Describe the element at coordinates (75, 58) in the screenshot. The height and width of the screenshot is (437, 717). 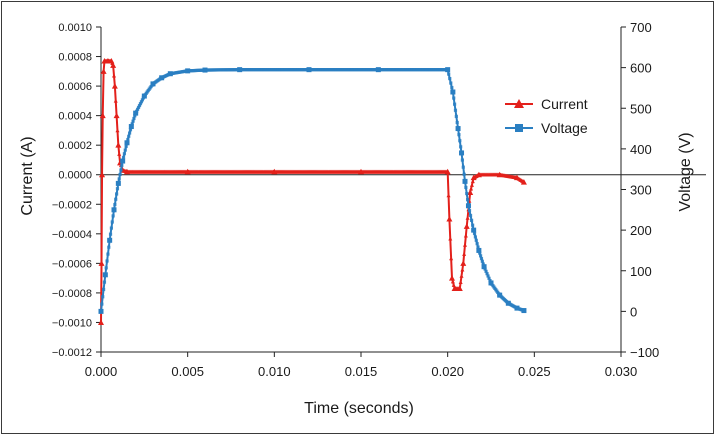
I see `y-left-tick-label: 0.0008` at that location.